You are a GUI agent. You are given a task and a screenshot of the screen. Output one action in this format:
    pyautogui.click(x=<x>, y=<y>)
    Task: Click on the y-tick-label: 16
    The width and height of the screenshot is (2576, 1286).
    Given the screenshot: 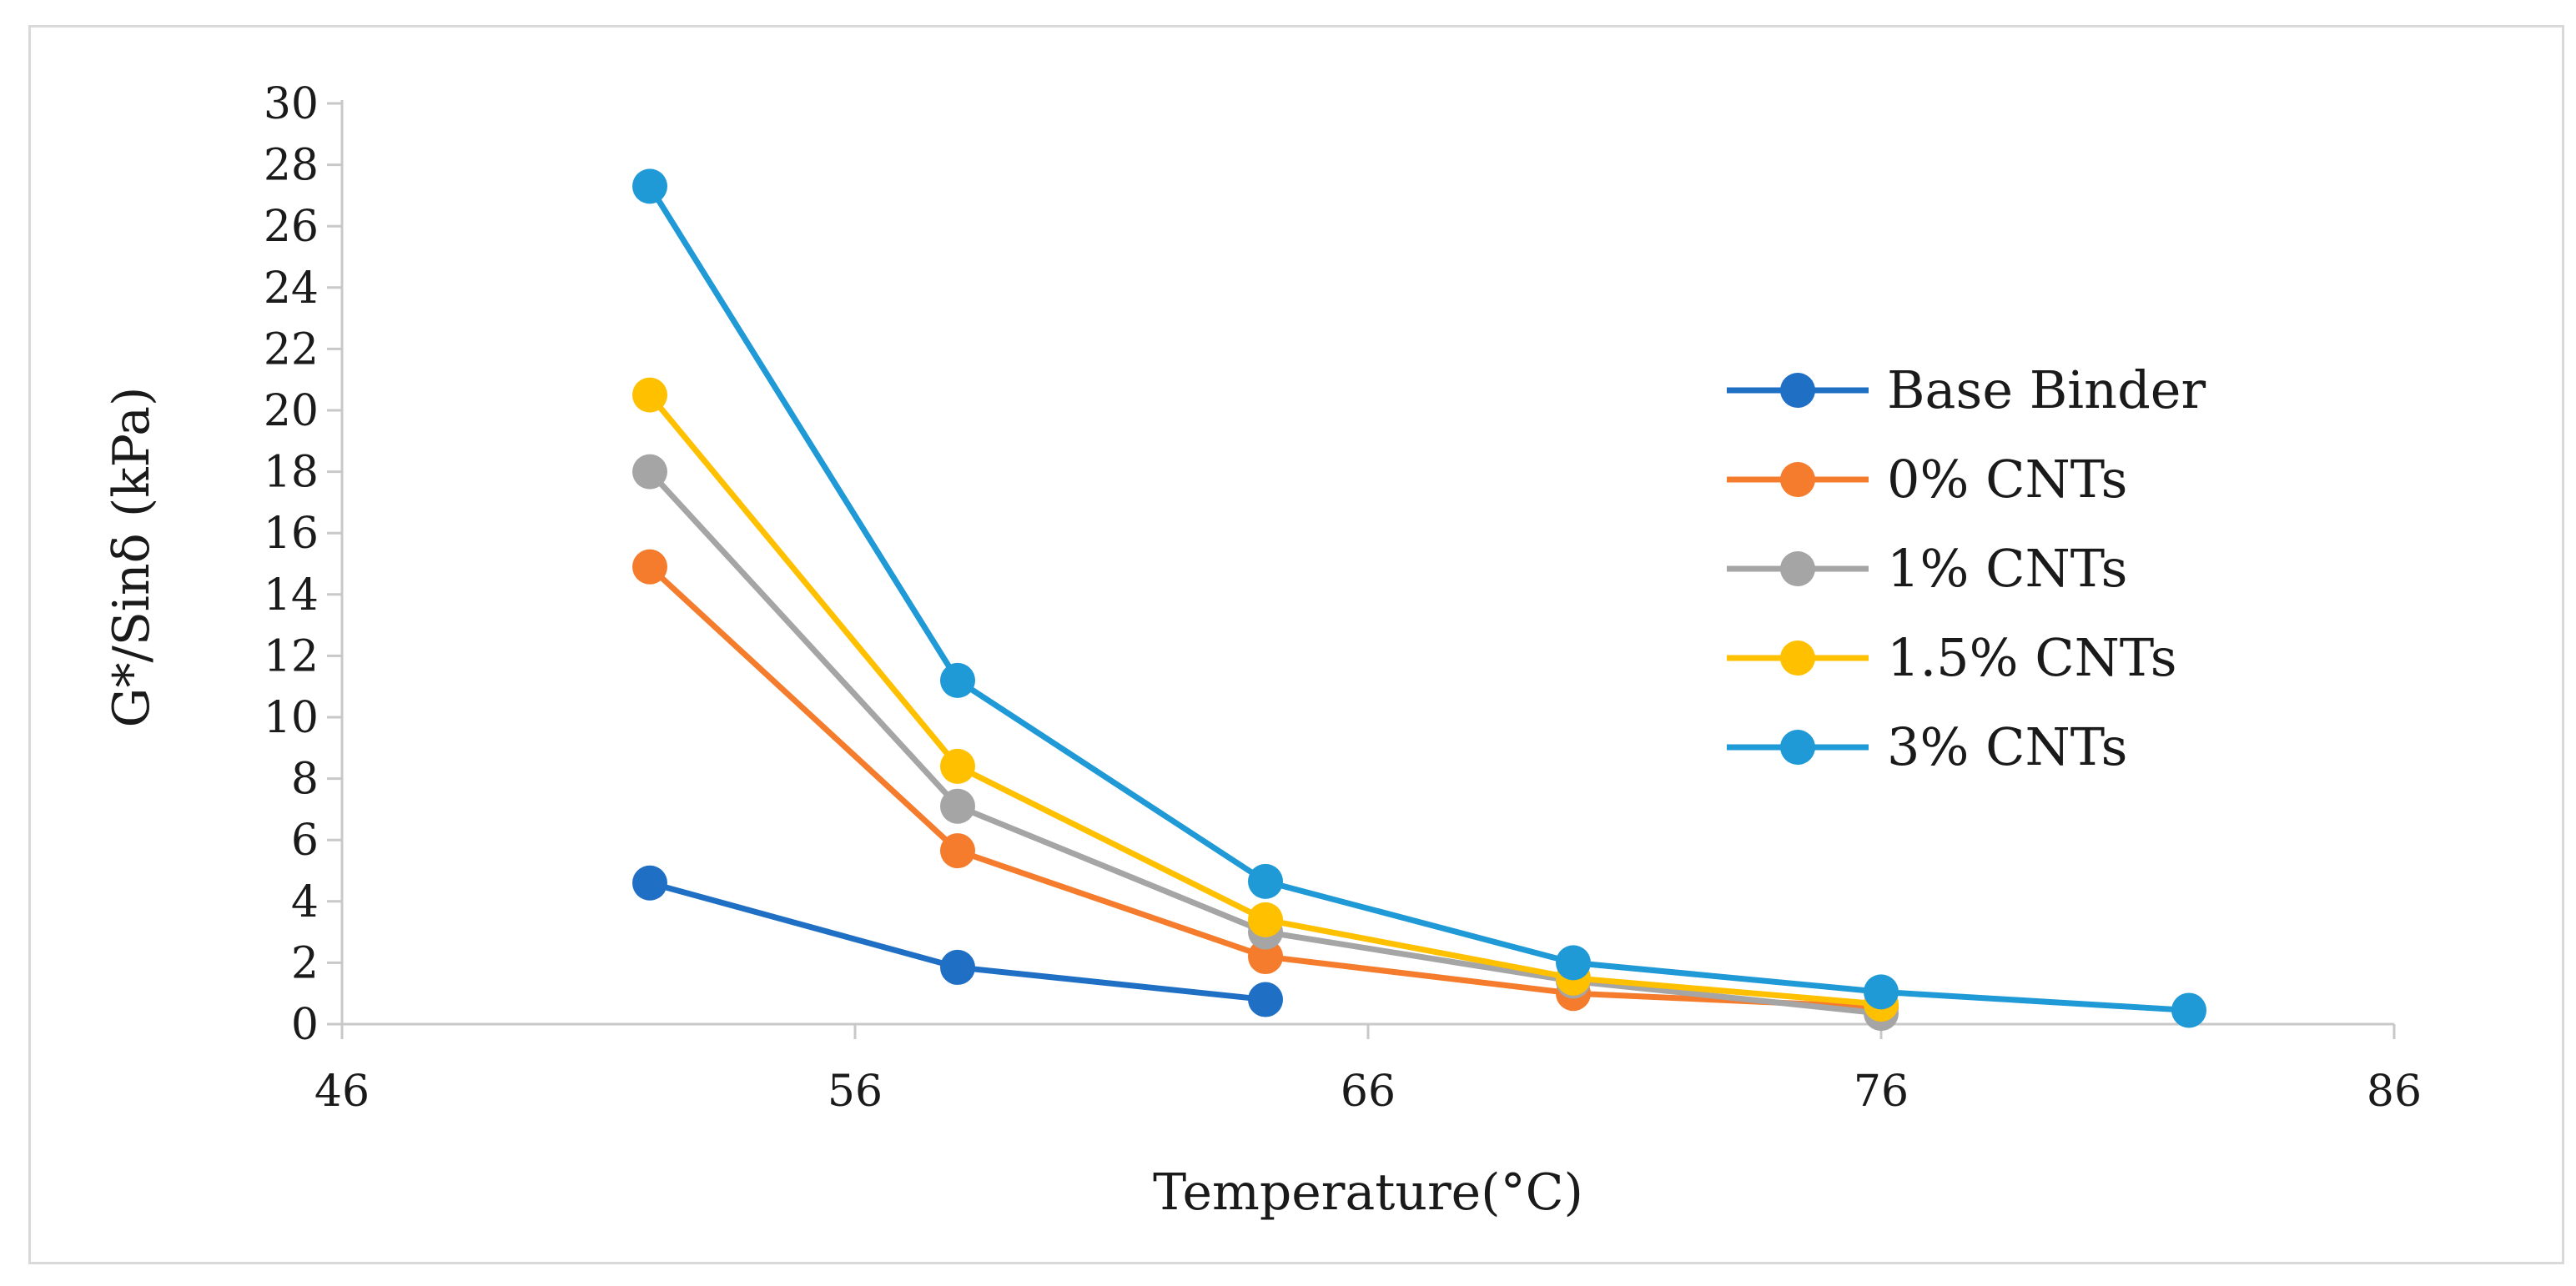 What is the action you would take?
    pyautogui.click(x=291, y=534)
    